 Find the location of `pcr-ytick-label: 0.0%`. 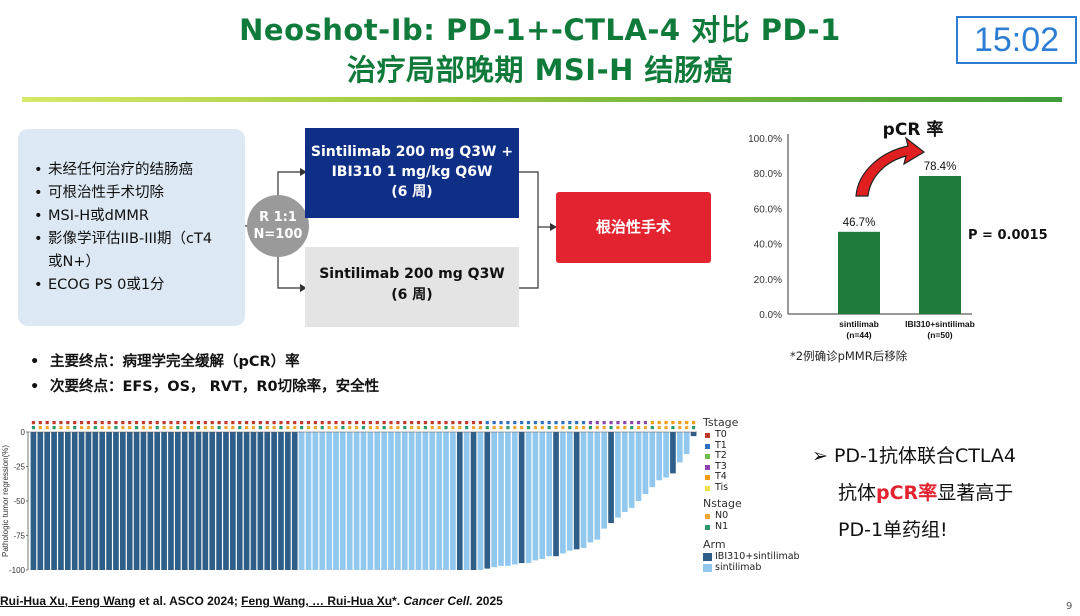

pcr-ytick-label: 0.0% is located at coordinates (770, 315).